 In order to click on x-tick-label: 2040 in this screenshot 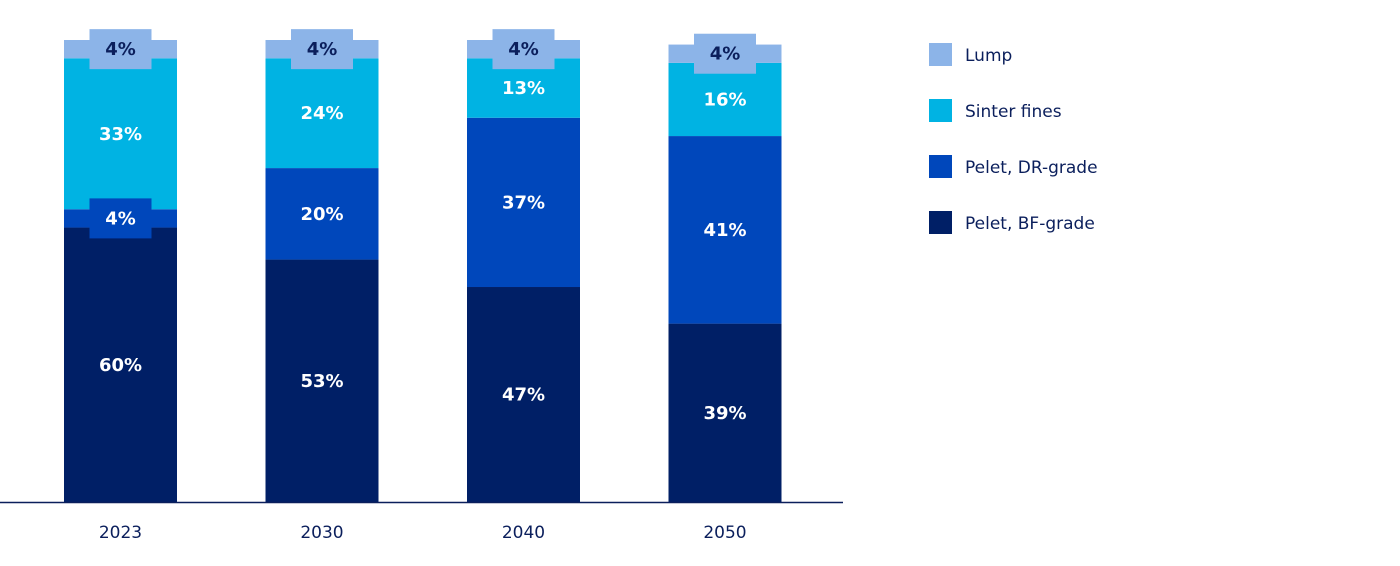, I will do `click(523, 533)`.